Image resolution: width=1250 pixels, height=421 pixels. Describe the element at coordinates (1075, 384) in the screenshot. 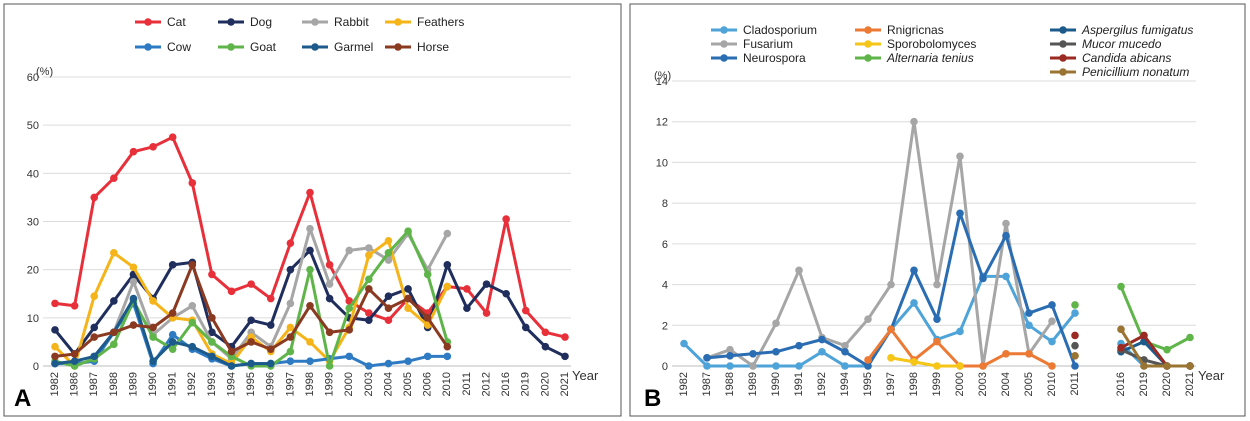

I see `panel-b-x-tick-label: 2011` at that location.